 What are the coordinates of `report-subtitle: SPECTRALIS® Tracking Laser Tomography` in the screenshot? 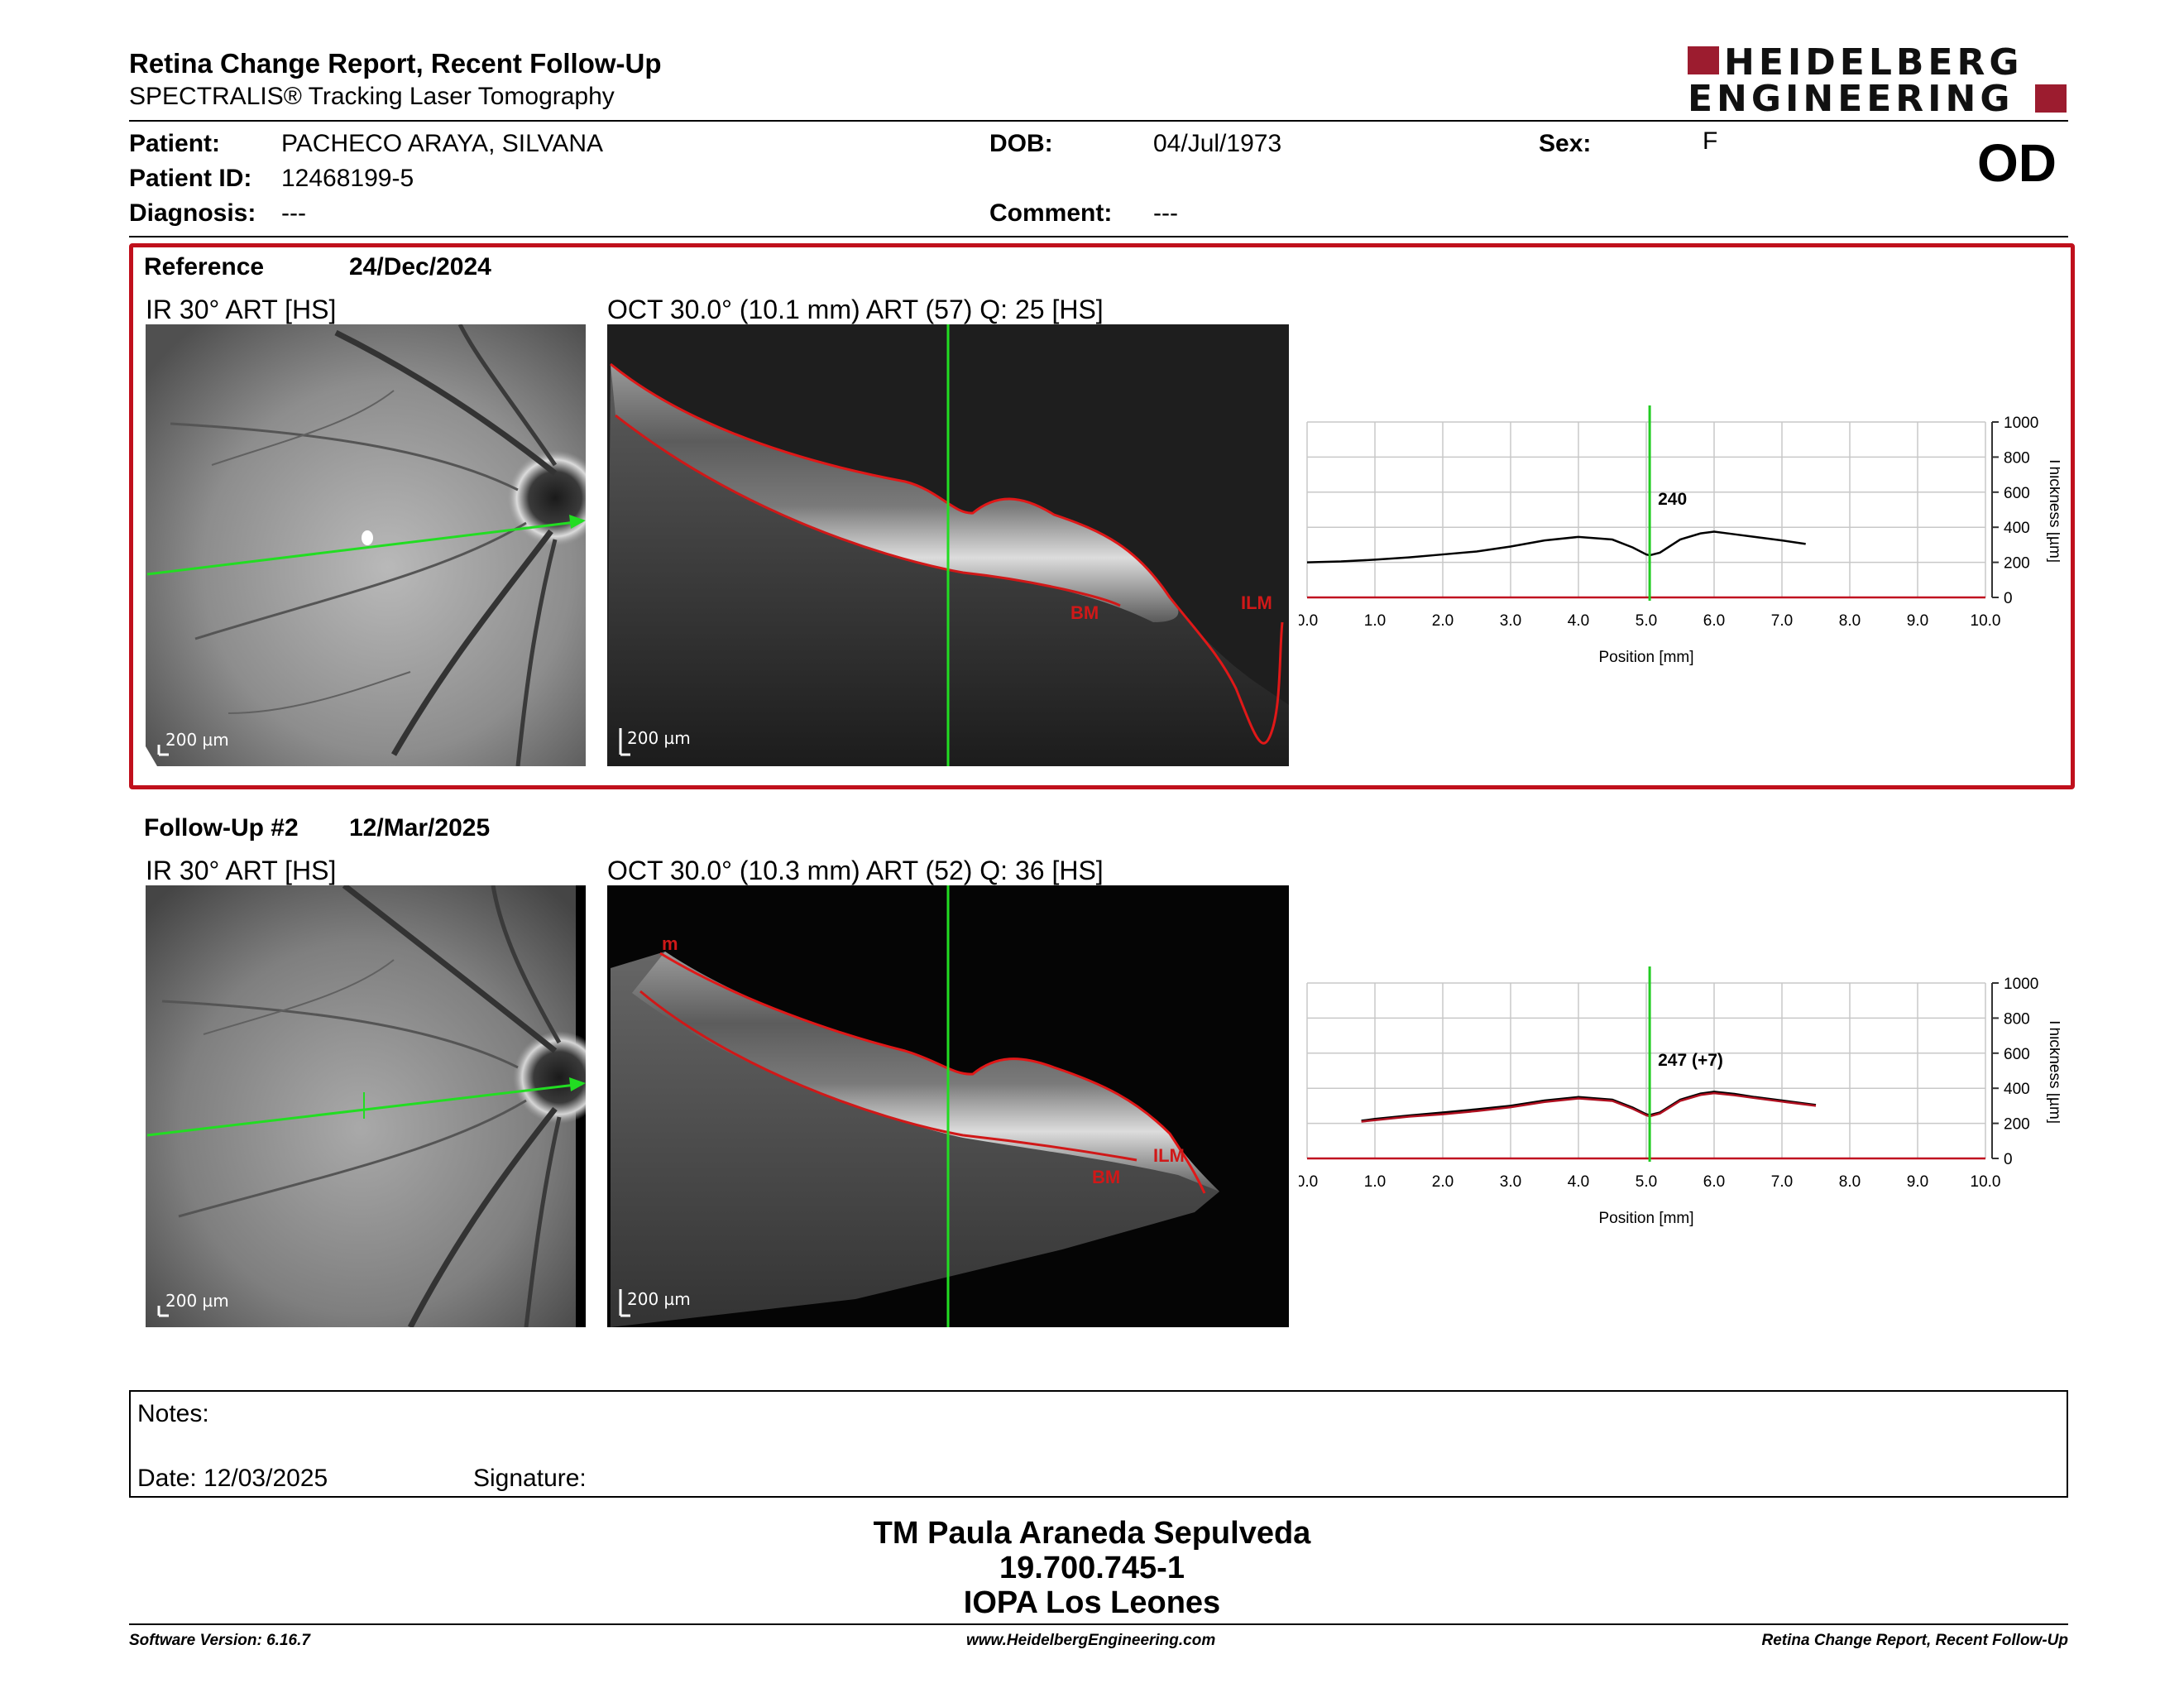 It's located at (372, 96).